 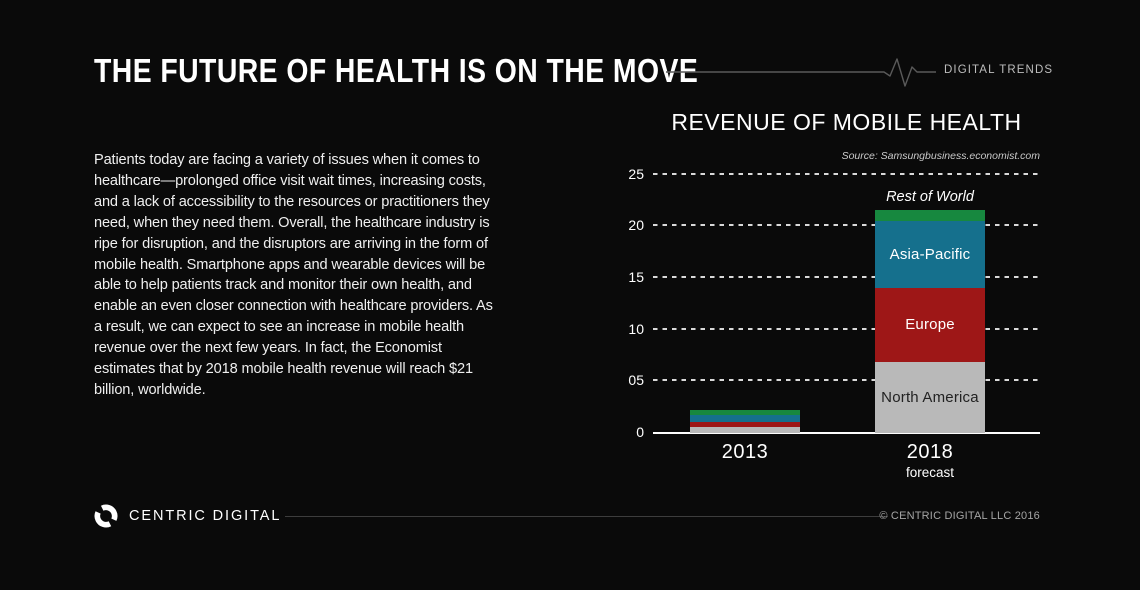 What do you see at coordinates (846, 122) in the screenshot?
I see `chart-title: REVENUE OF MOBILE HEALTH` at bounding box center [846, 122].